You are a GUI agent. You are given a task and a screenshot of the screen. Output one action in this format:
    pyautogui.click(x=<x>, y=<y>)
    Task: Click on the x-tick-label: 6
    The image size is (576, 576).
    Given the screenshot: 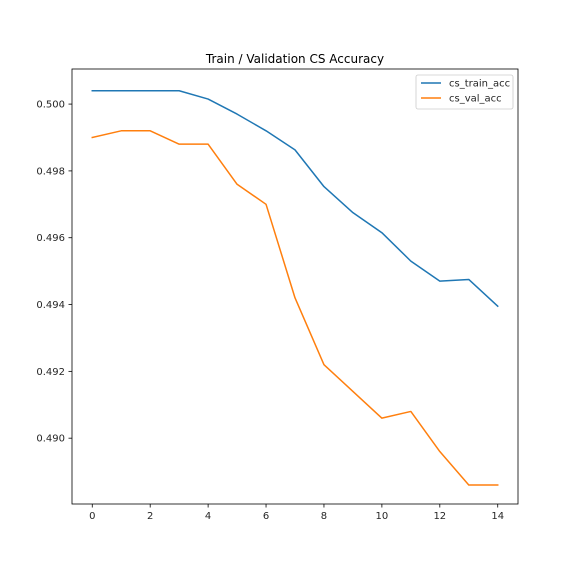 What is the action you would take?
    pyautogui.click(x=266, y=516)
    